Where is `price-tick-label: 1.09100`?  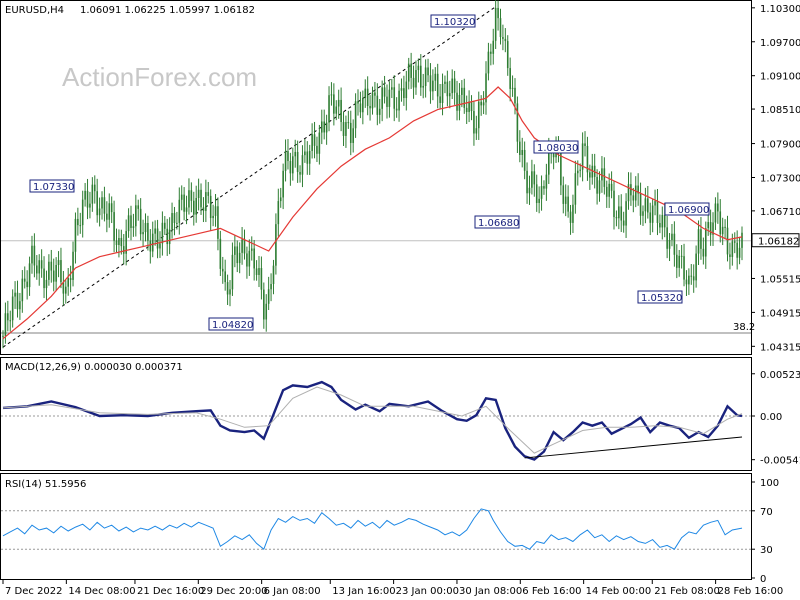 price-tick-label: 1.09100 is located at coordinates (780, 77).